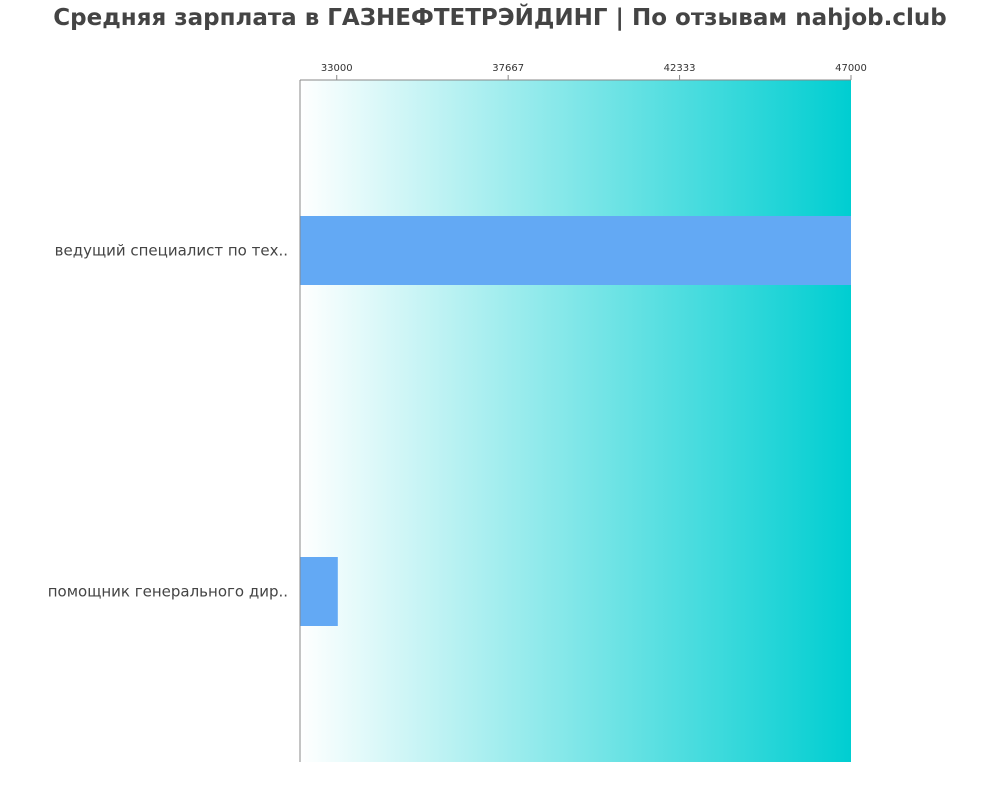 The width and height of the screenshot is (1000, 800). What do you see at coordinates (851, 68) in the screenshot?
I see `x-tick-label: 47000` at bounding box center [851, 68].